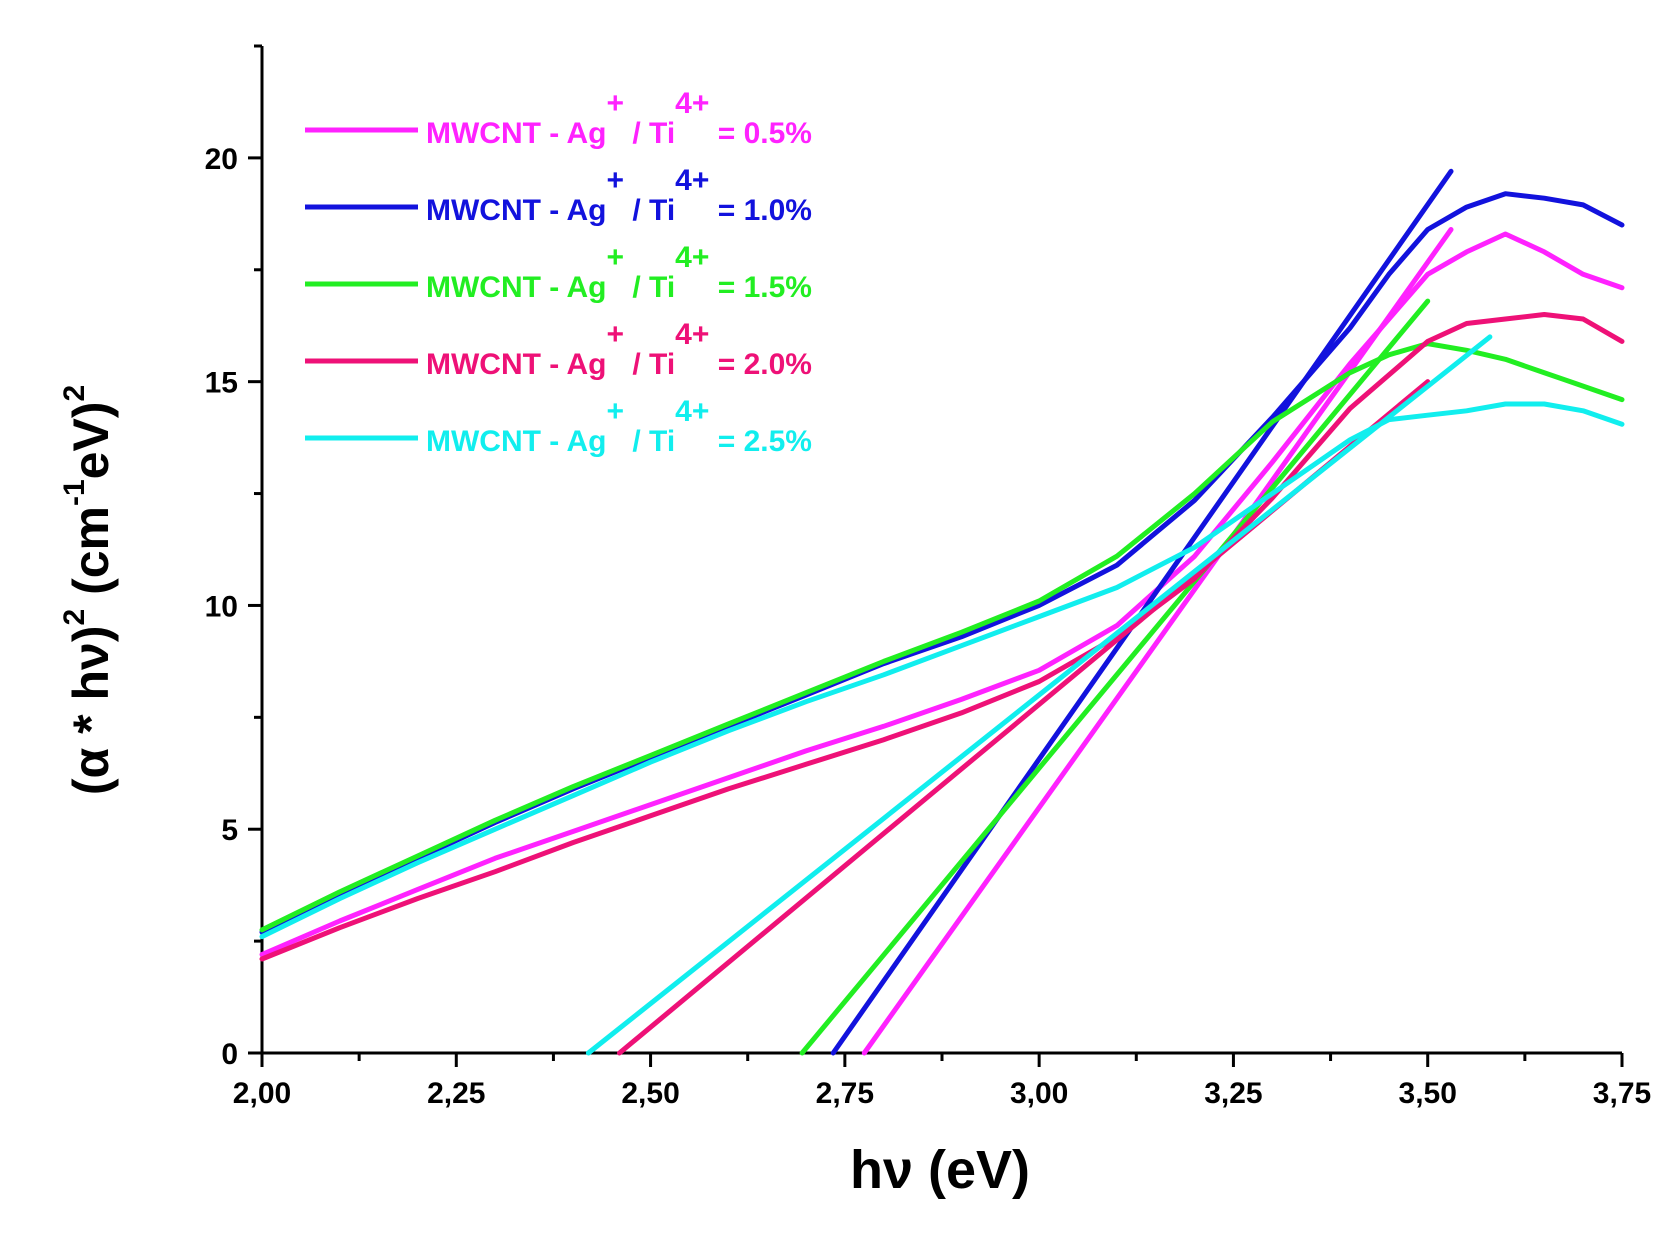 Image resolution: width=1672 pixels, height=1244 pixels. Describe the element at coordinates (1428, 1093) in the screenshot. I see `x-tick-label: 3,50` at that location.